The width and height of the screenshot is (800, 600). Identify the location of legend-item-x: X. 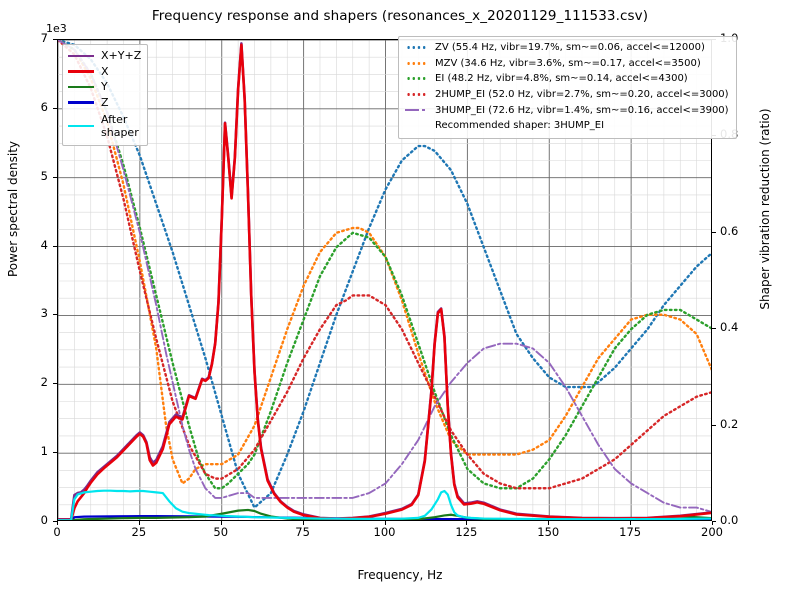
(104, 72).